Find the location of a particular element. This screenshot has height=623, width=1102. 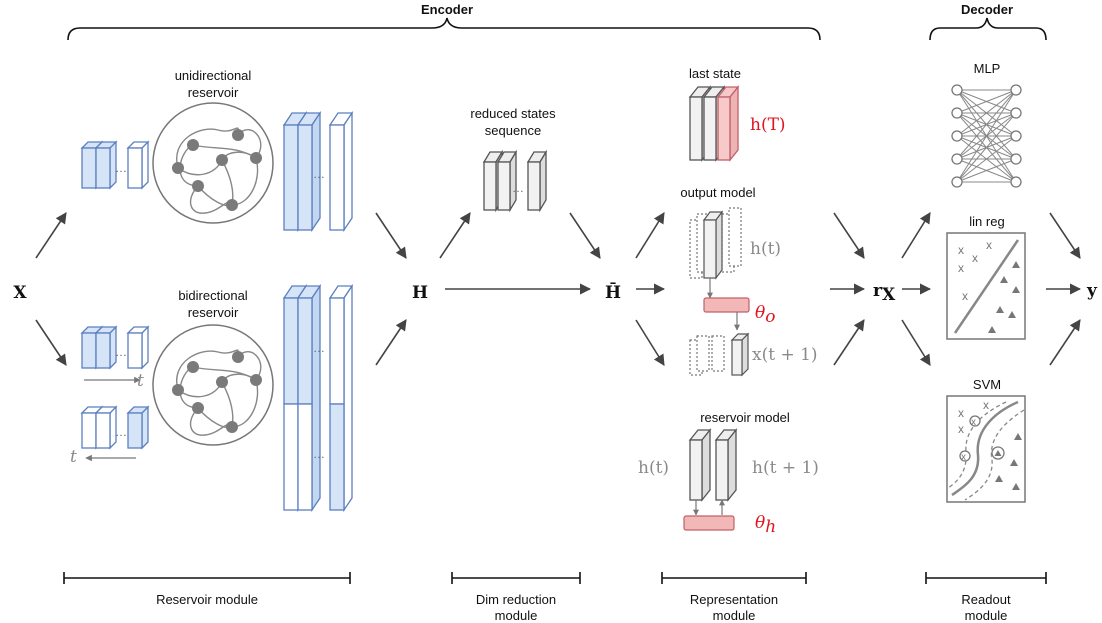

uni-input-blocks is located at coordinates (115, 165).